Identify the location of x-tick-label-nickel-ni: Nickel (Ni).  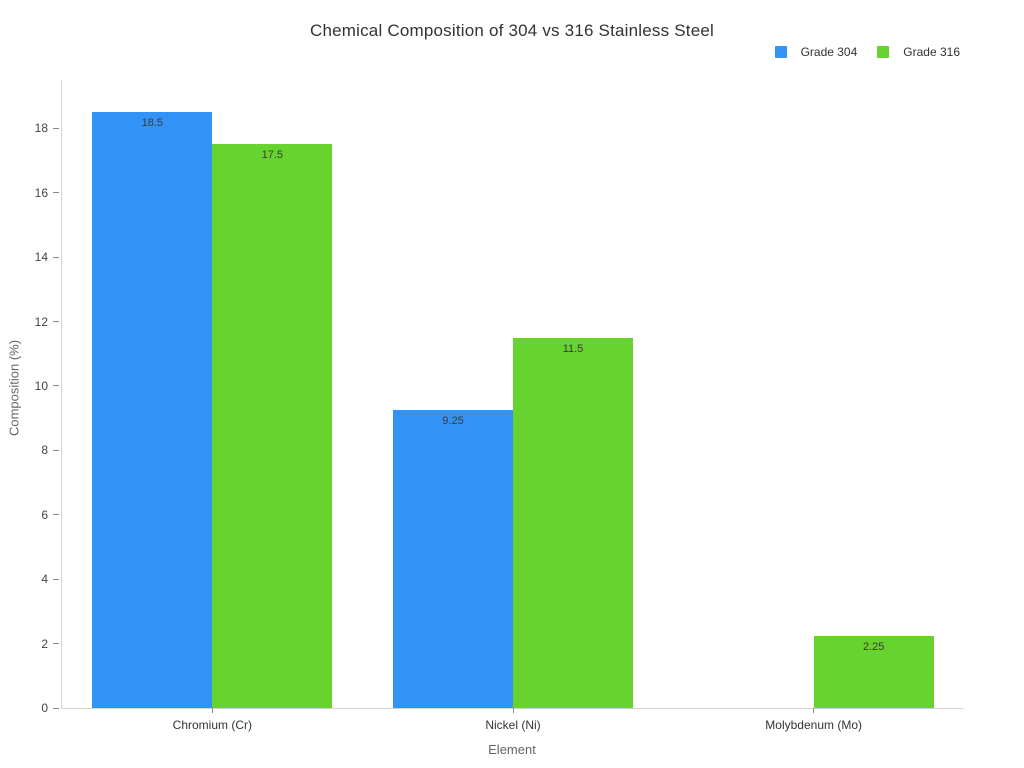
(513, 725).